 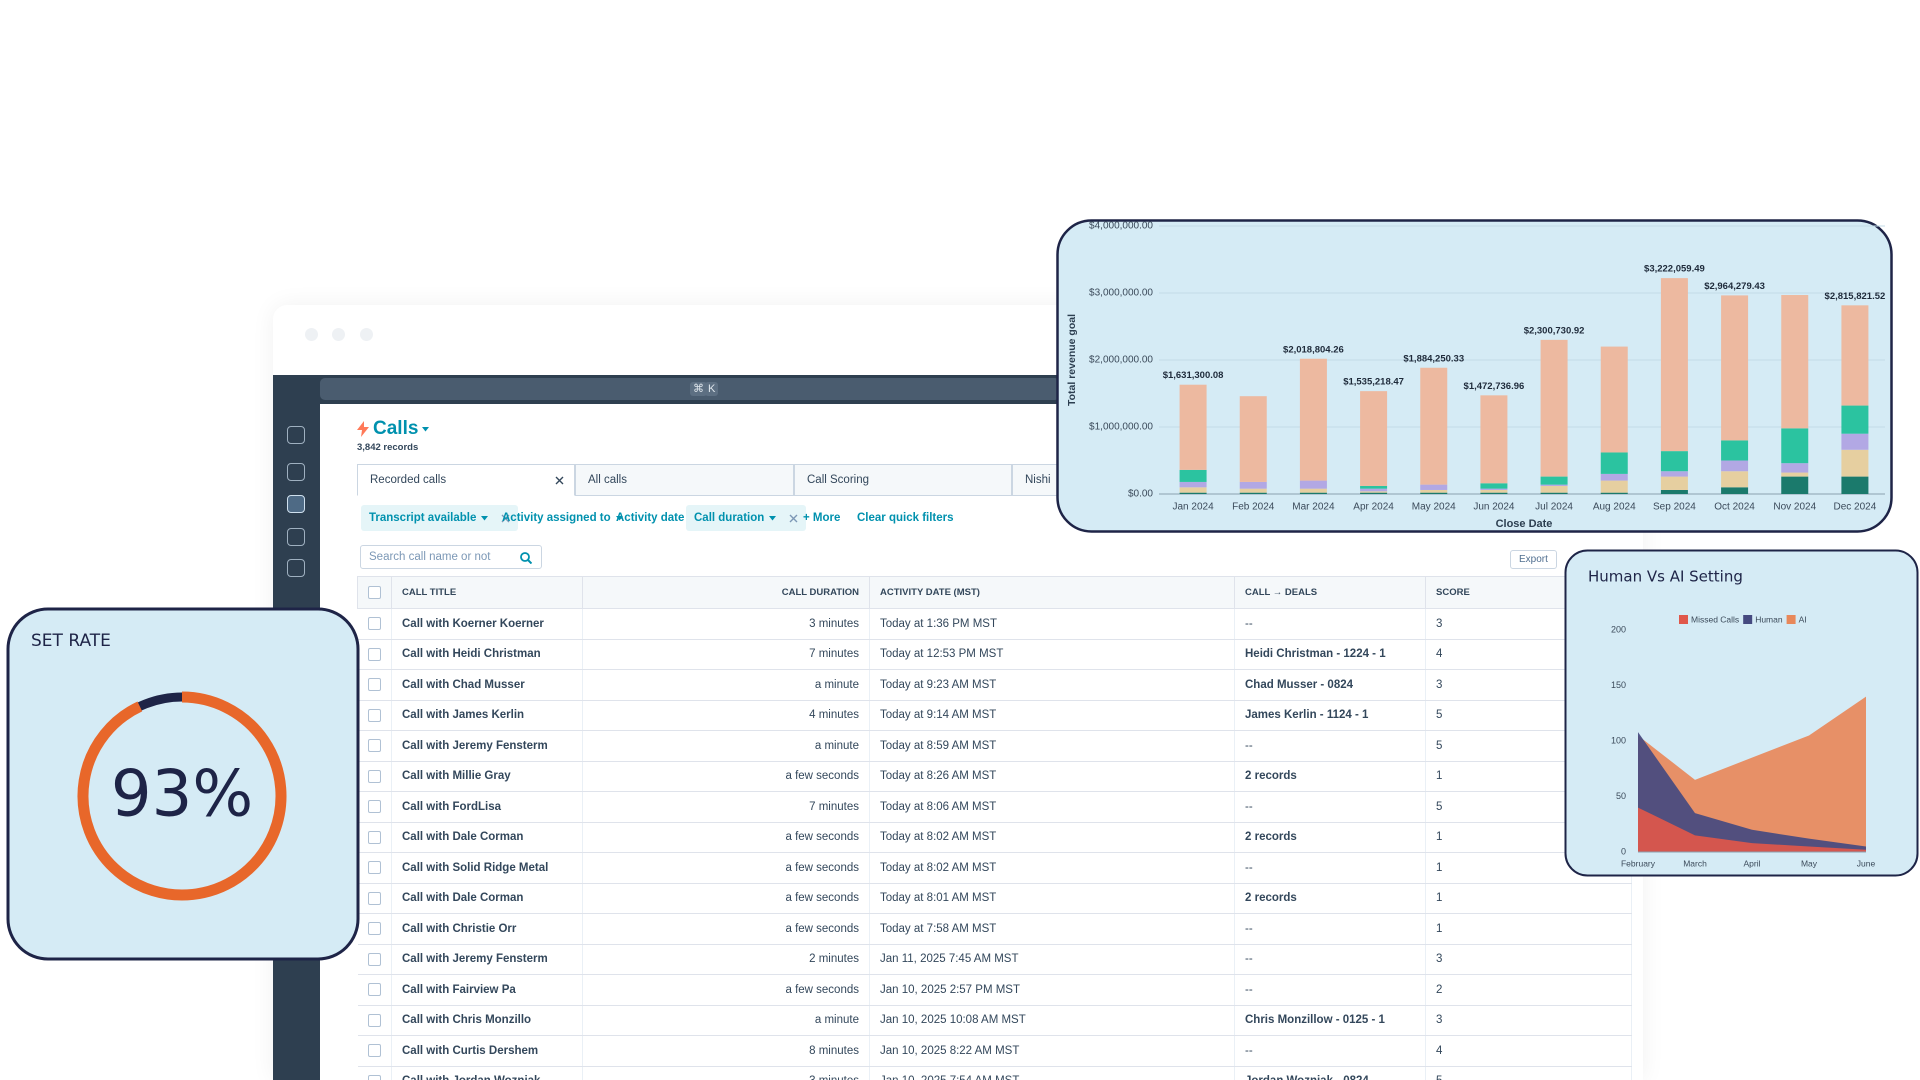 What do you see at coordinates (1752, 829) in the screenshot?
I see `area` at bounding box center [1752, 829].